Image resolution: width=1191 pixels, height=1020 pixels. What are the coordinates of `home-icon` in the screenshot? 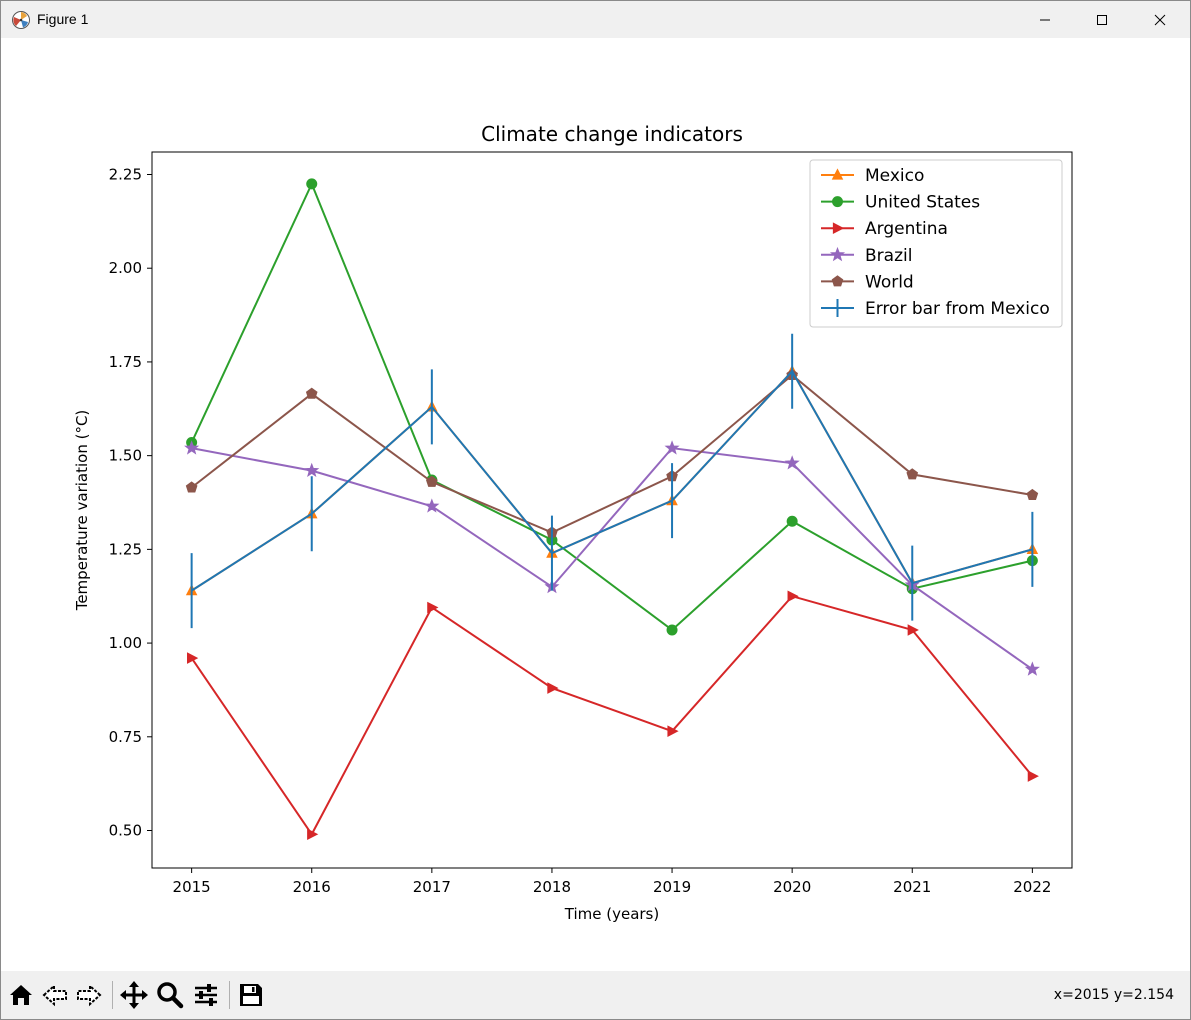 It's located at (21, 995).